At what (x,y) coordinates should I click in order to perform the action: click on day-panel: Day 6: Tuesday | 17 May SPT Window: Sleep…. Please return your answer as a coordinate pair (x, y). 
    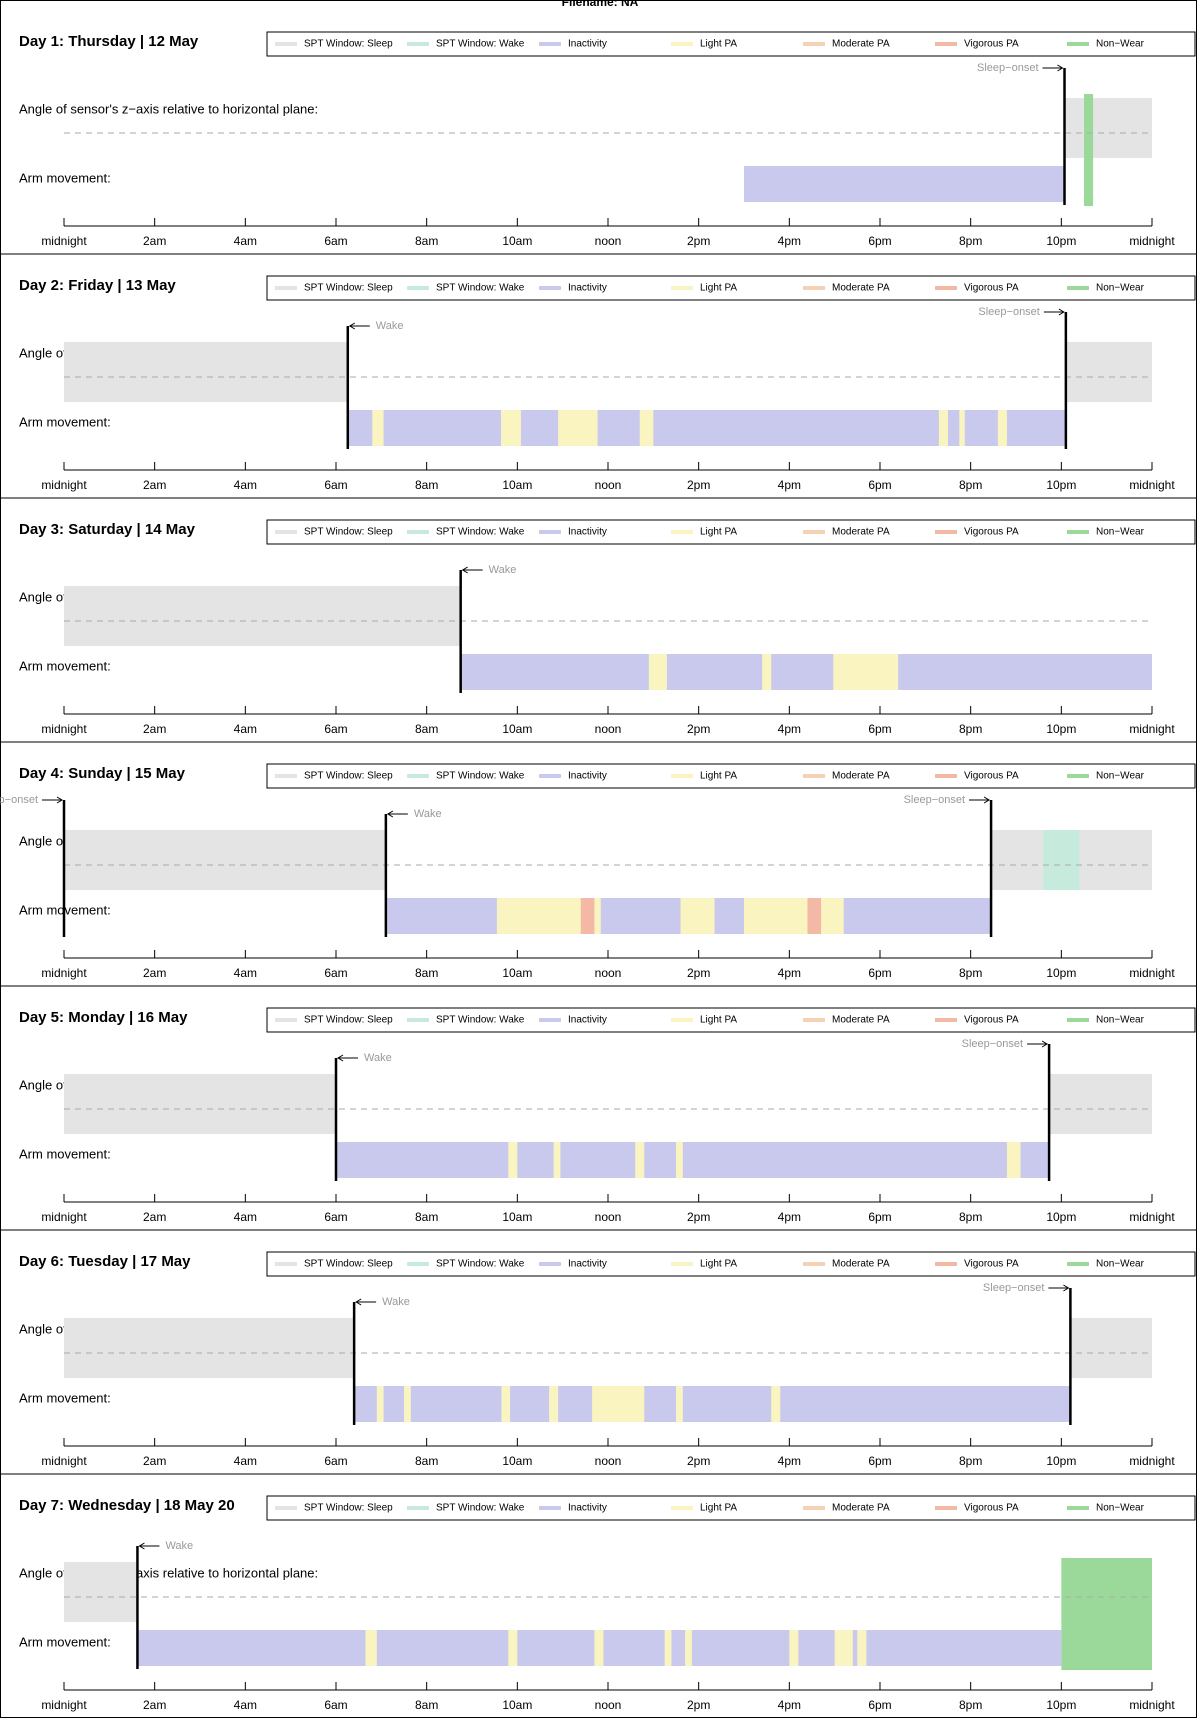
    Looking at the image, I should click on (598, 1348).